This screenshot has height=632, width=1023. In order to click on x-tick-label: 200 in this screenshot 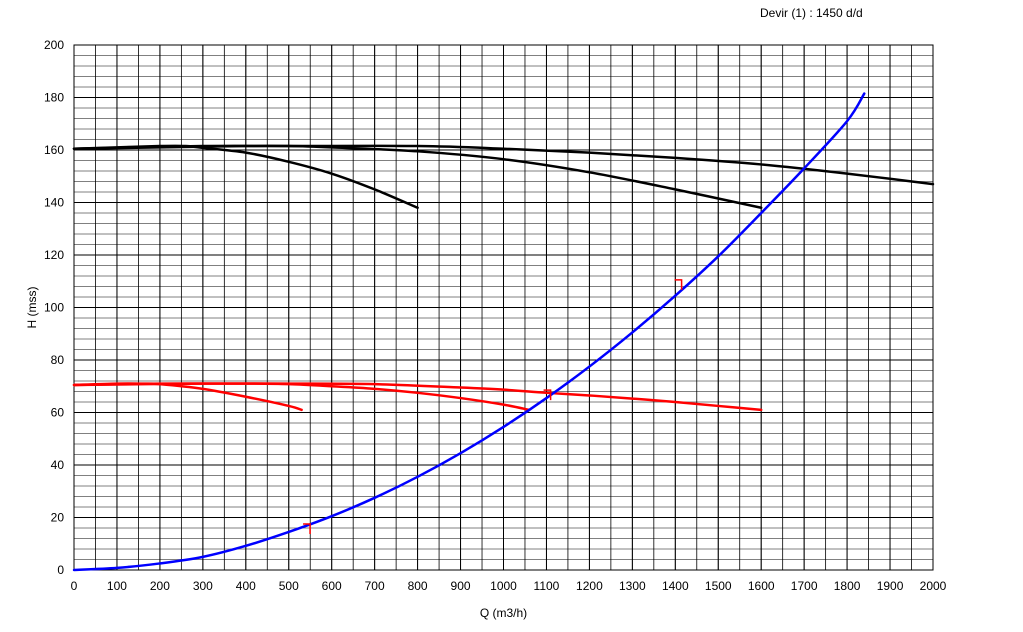, I will do `click(160, 586)`.